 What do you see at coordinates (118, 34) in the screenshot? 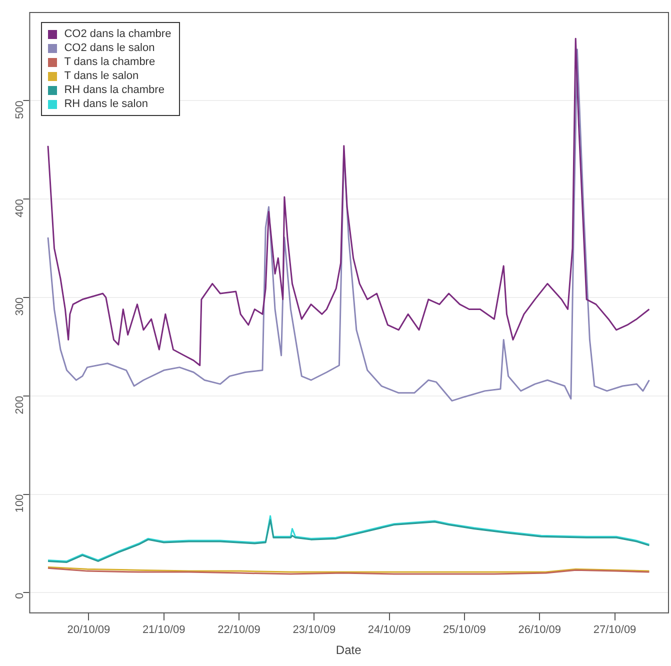
I see `legend-label: CO2 dans la chambre` at bounding box center [118, 34].